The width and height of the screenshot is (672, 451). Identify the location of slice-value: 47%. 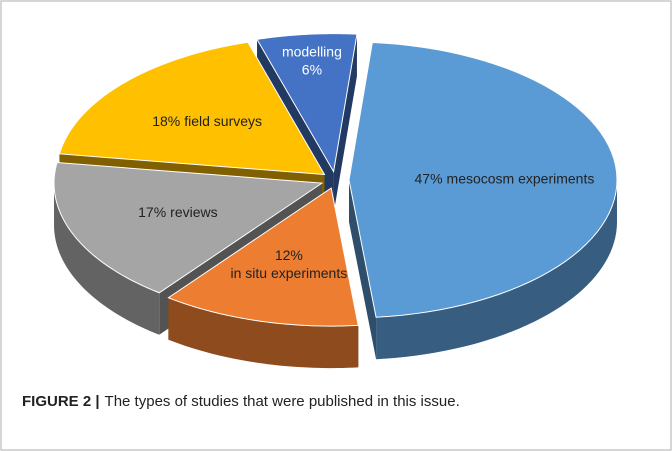
(429, 178).